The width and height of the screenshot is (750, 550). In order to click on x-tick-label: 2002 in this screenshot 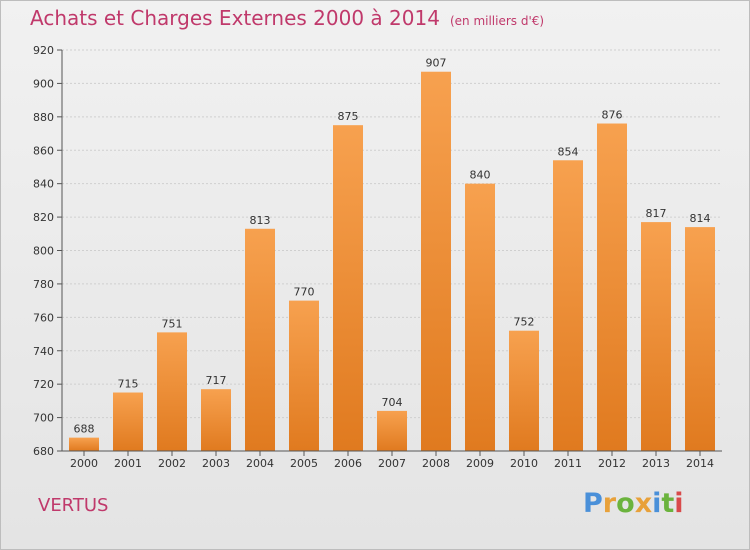, I will do `click(172, 463)`.